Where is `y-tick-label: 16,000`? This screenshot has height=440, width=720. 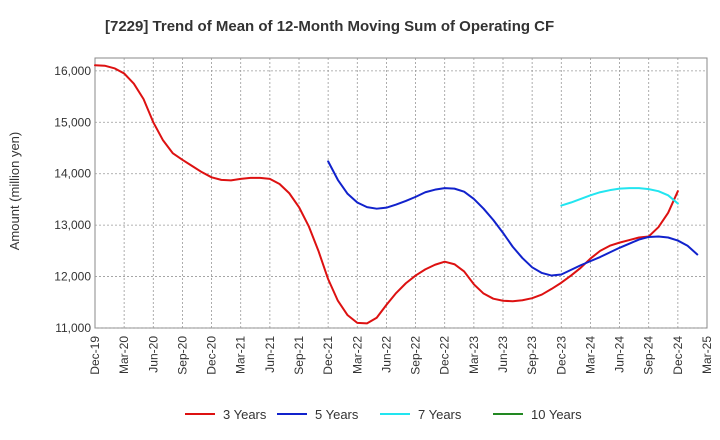
y-tick-label: 16,000 is located at coordinates (72, 71).